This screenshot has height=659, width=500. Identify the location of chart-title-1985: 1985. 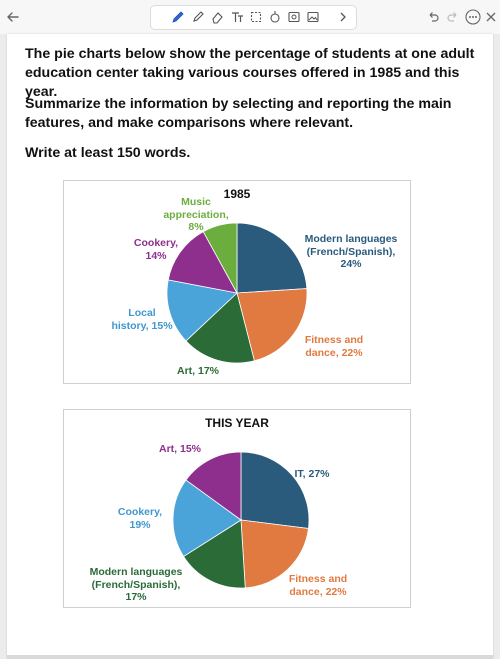
(237, 194).